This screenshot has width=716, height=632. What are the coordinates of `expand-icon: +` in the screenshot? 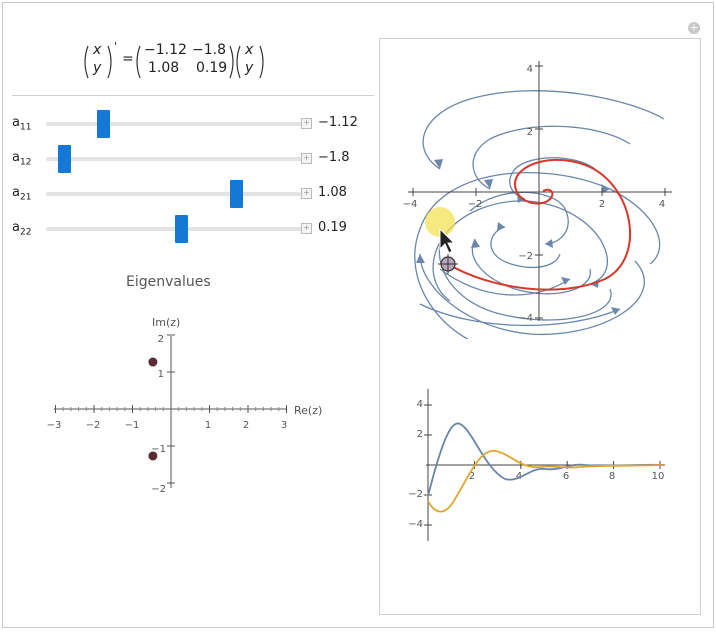 It's located at (694, 27).